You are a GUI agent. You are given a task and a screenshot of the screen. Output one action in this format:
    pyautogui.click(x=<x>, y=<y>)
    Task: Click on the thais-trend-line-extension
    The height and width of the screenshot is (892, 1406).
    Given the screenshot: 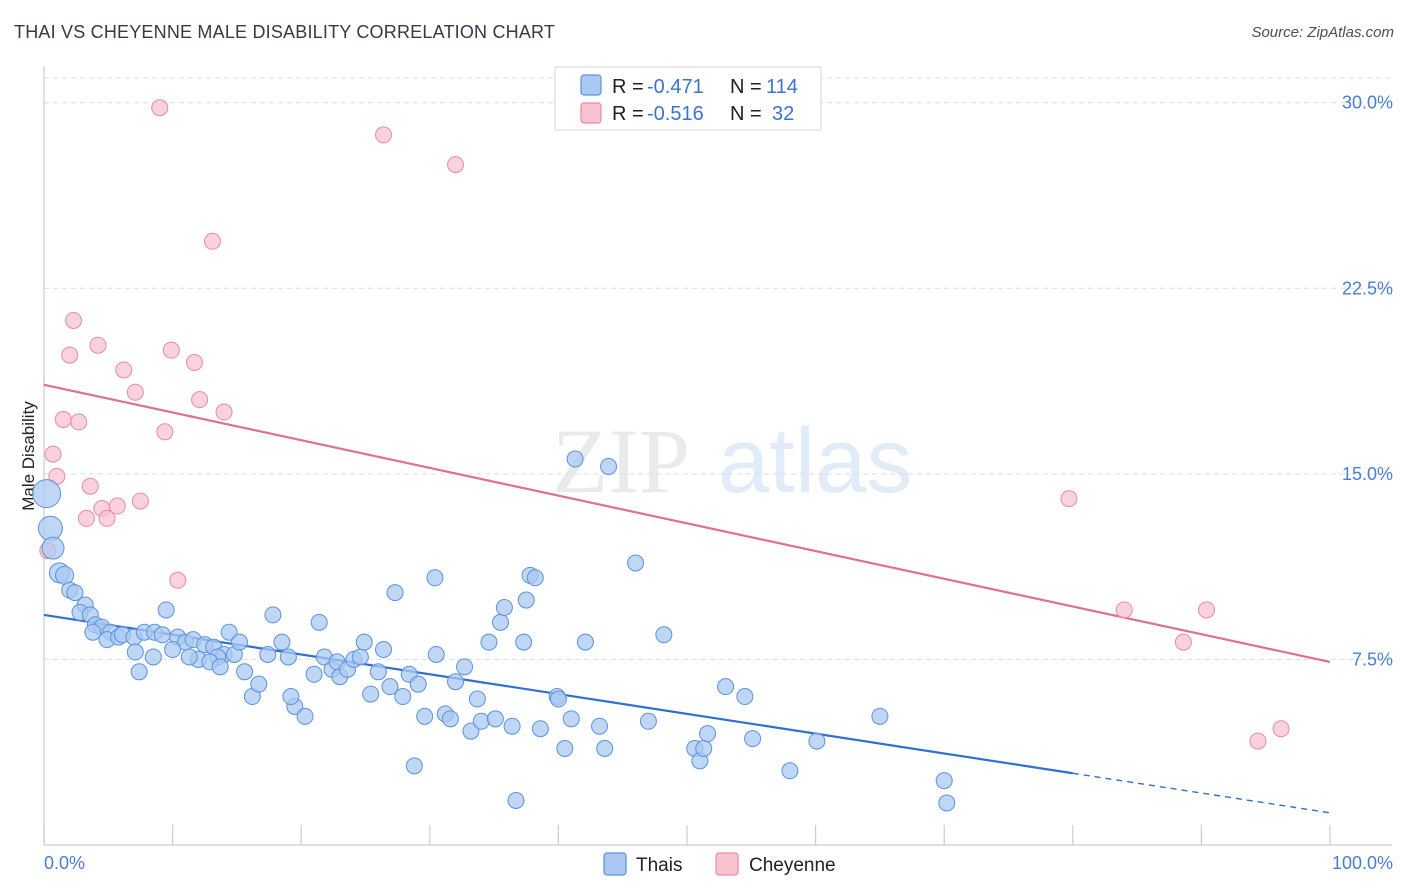 What is the action you would take?
    pyautogui.click(x=1201, y=793)
    